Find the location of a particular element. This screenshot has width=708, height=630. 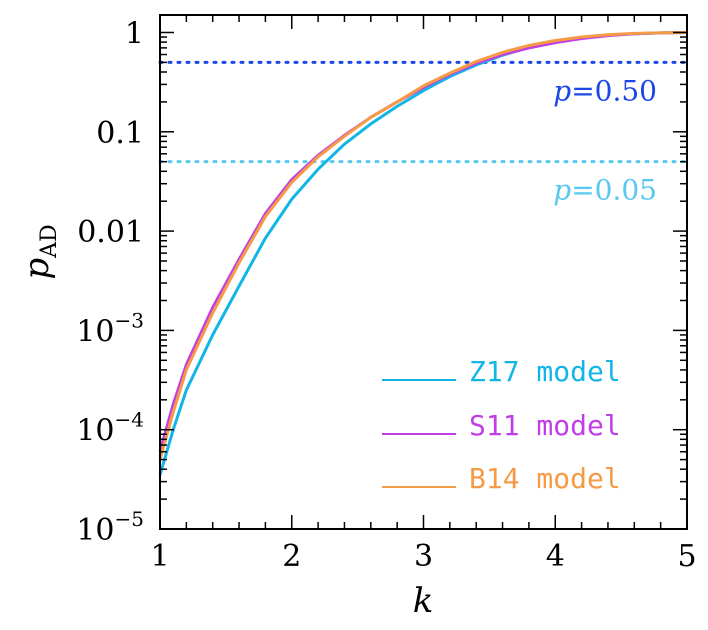

legend: Z17 model S11 model B14 model is located at coordinates (501, 425).